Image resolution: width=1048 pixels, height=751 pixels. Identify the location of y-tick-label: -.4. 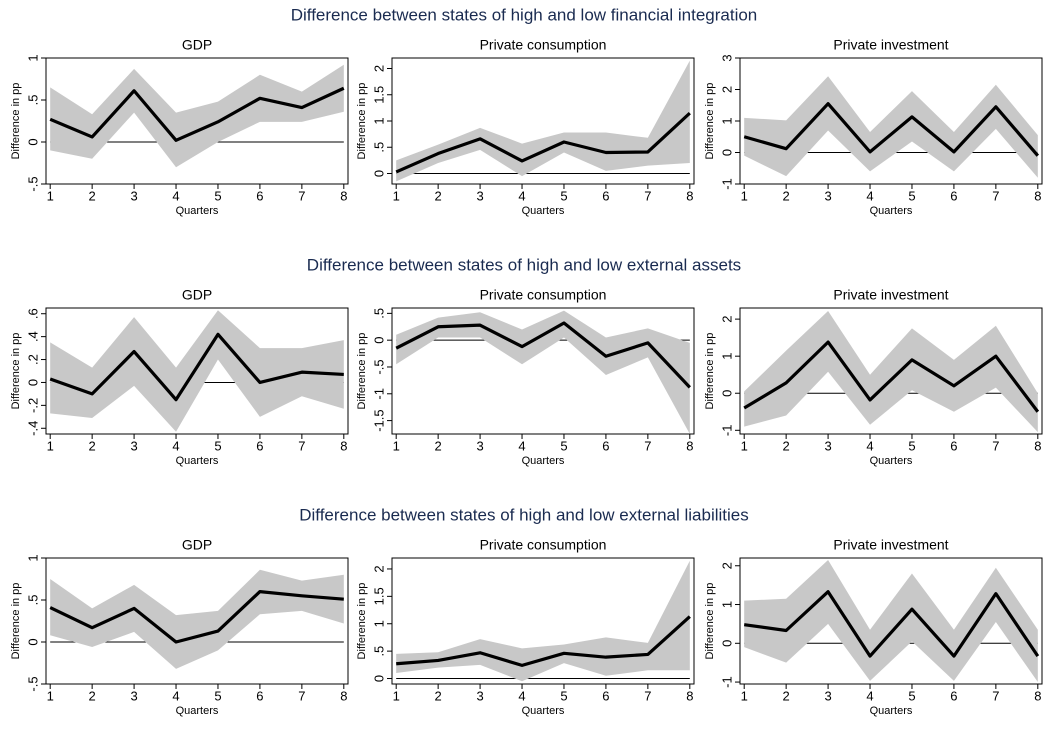
(32, 428).